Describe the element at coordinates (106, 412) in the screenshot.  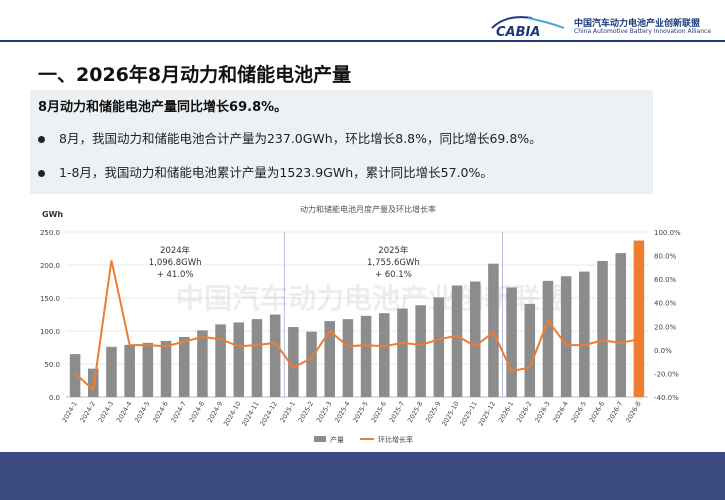
I see `x-tick-label: 2024-3` at that location.